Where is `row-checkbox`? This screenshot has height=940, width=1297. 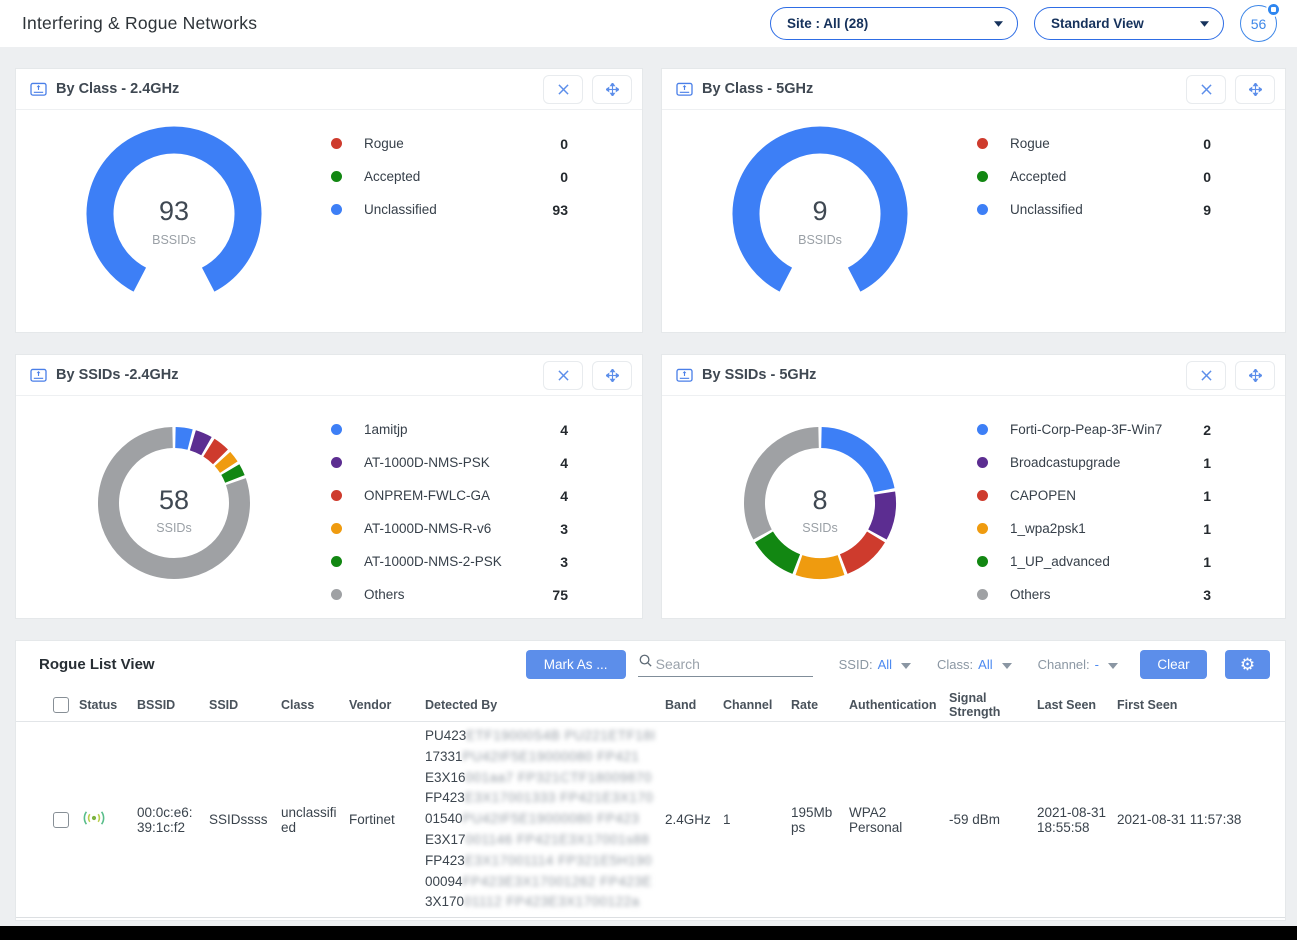 row-checkbox is located at coordinates (61, 819).